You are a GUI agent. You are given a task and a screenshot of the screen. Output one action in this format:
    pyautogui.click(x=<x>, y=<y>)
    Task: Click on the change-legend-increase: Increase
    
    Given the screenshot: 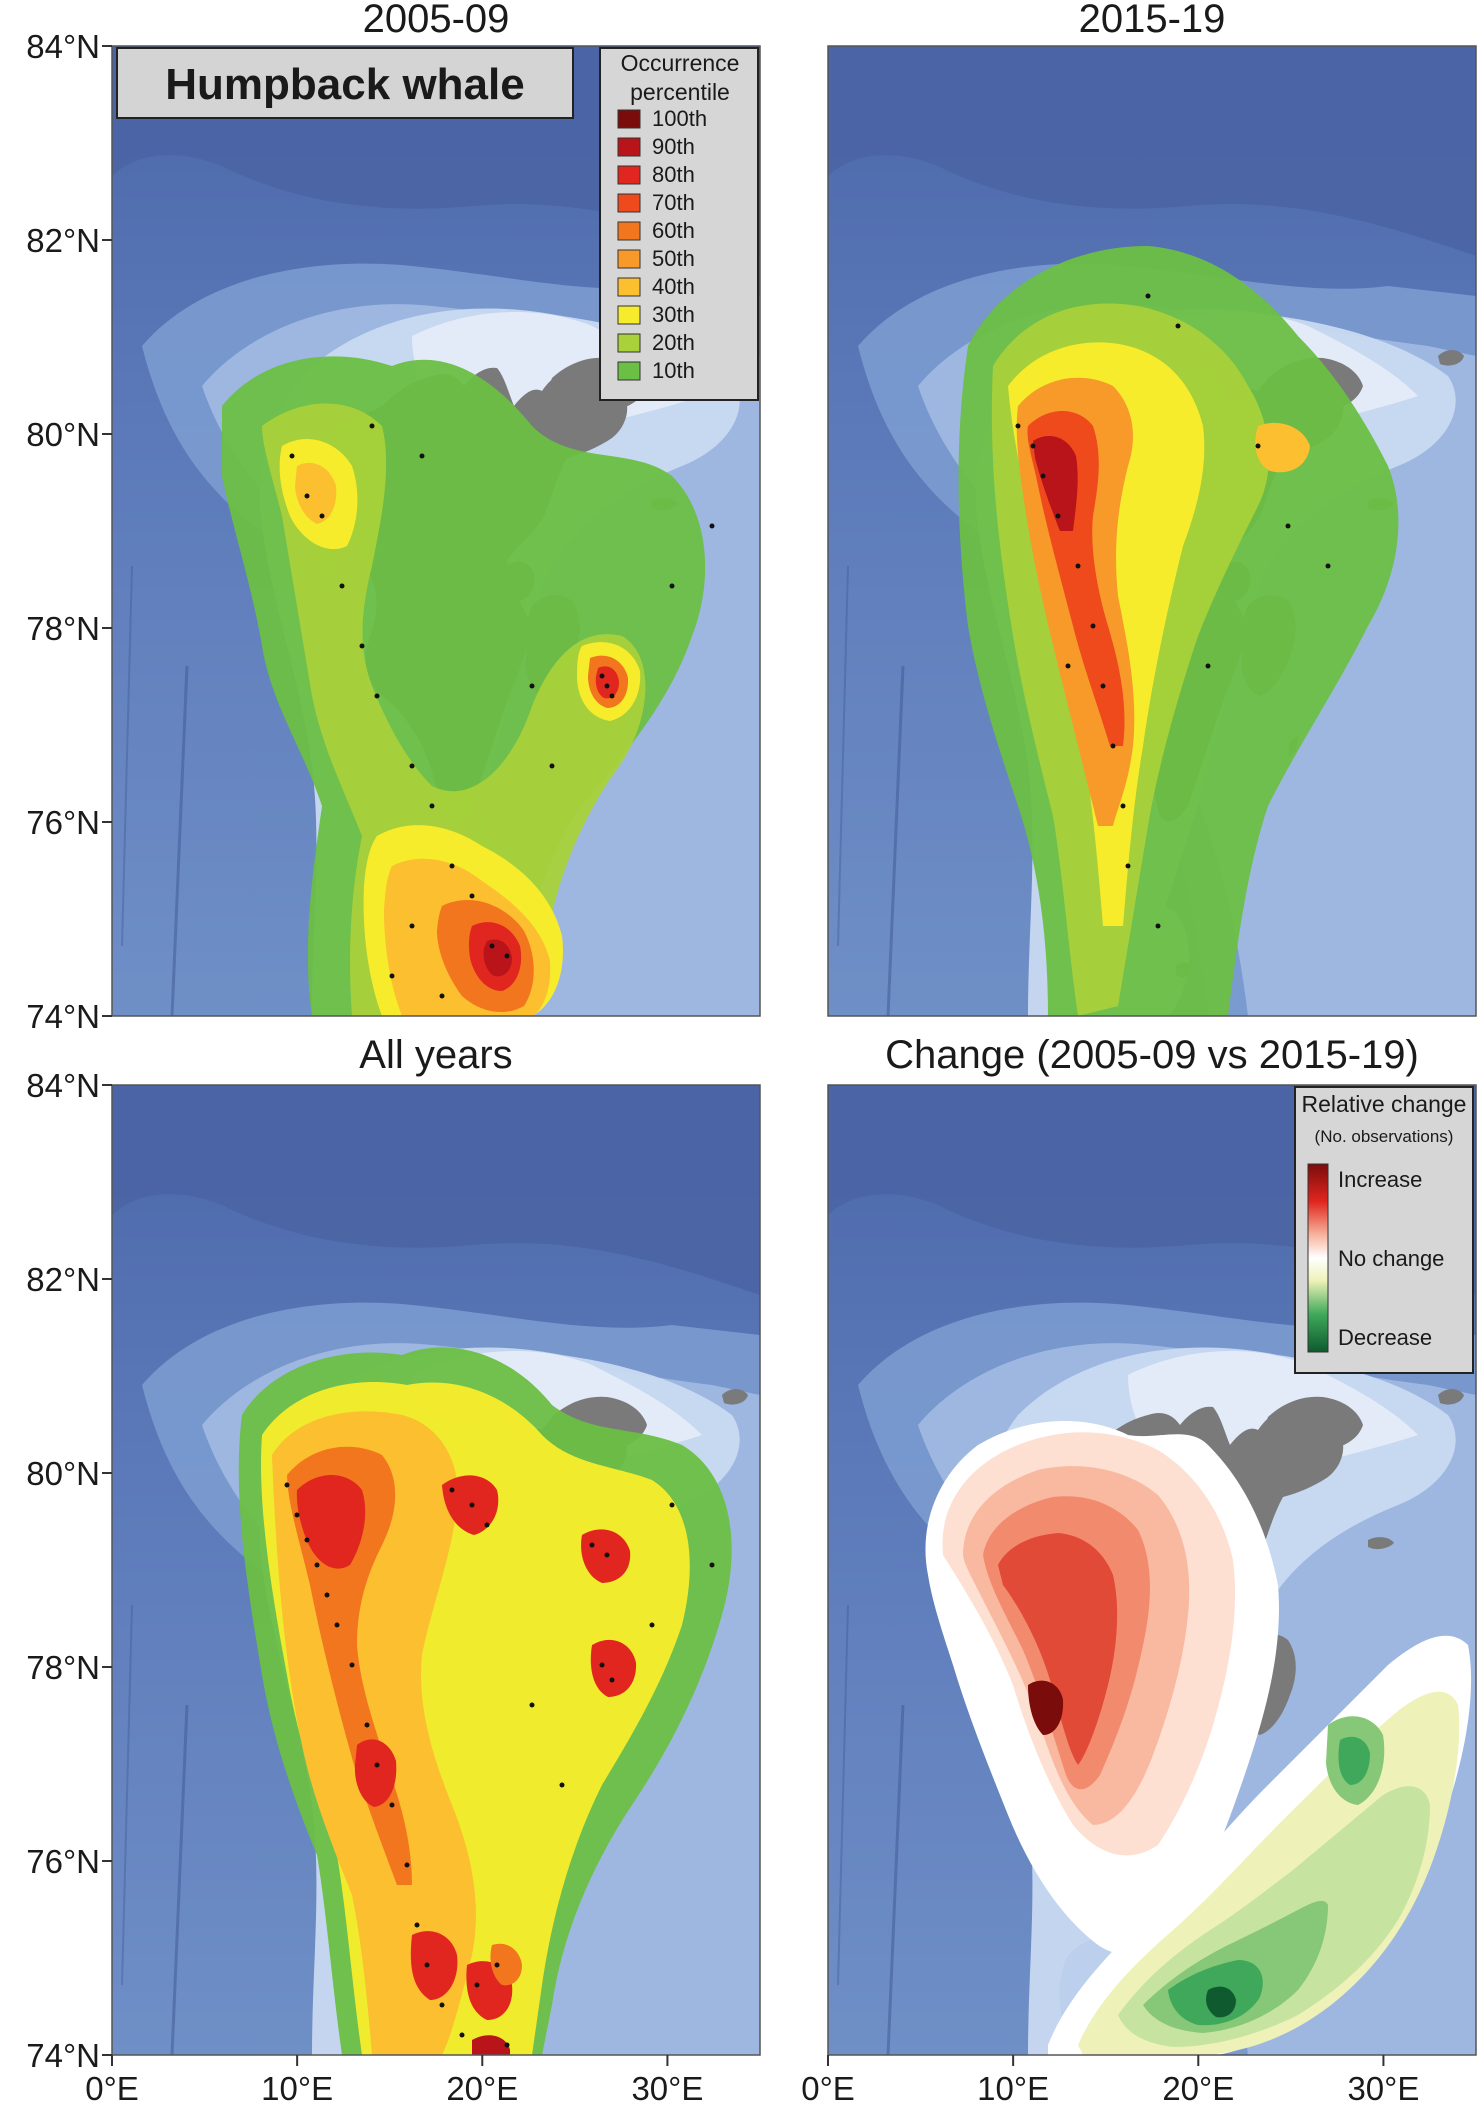 What is the action you would take?
    pyautogui.click(x=1380, y=1179)
    